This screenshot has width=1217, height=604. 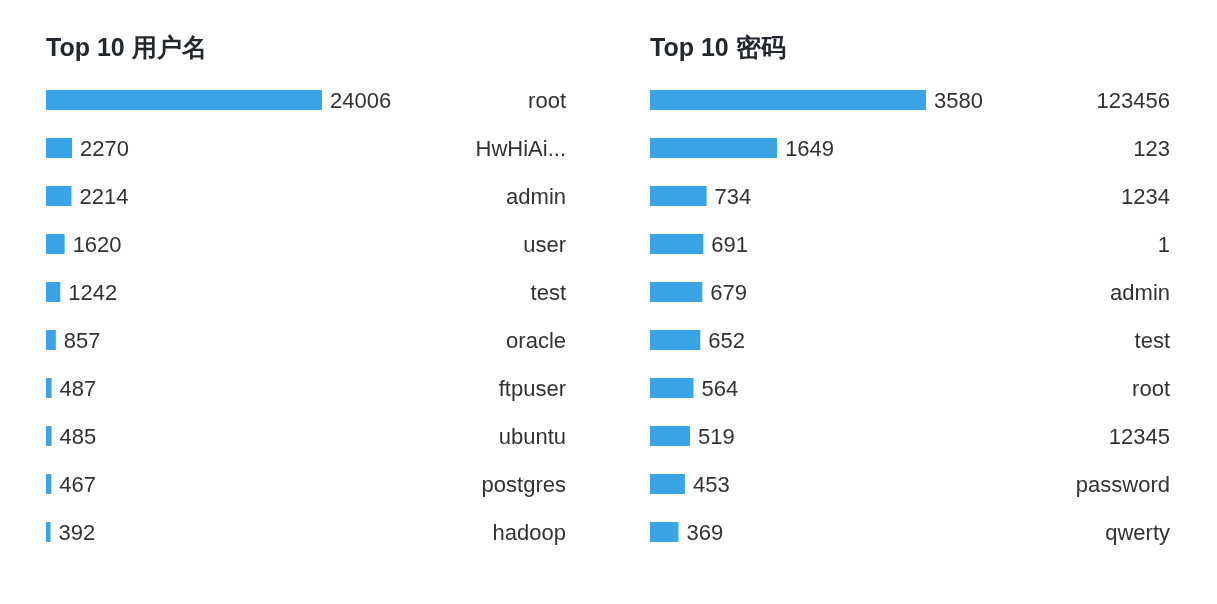 I want to click on y-tick-label: ubuntu, so click(x=532, y=436).